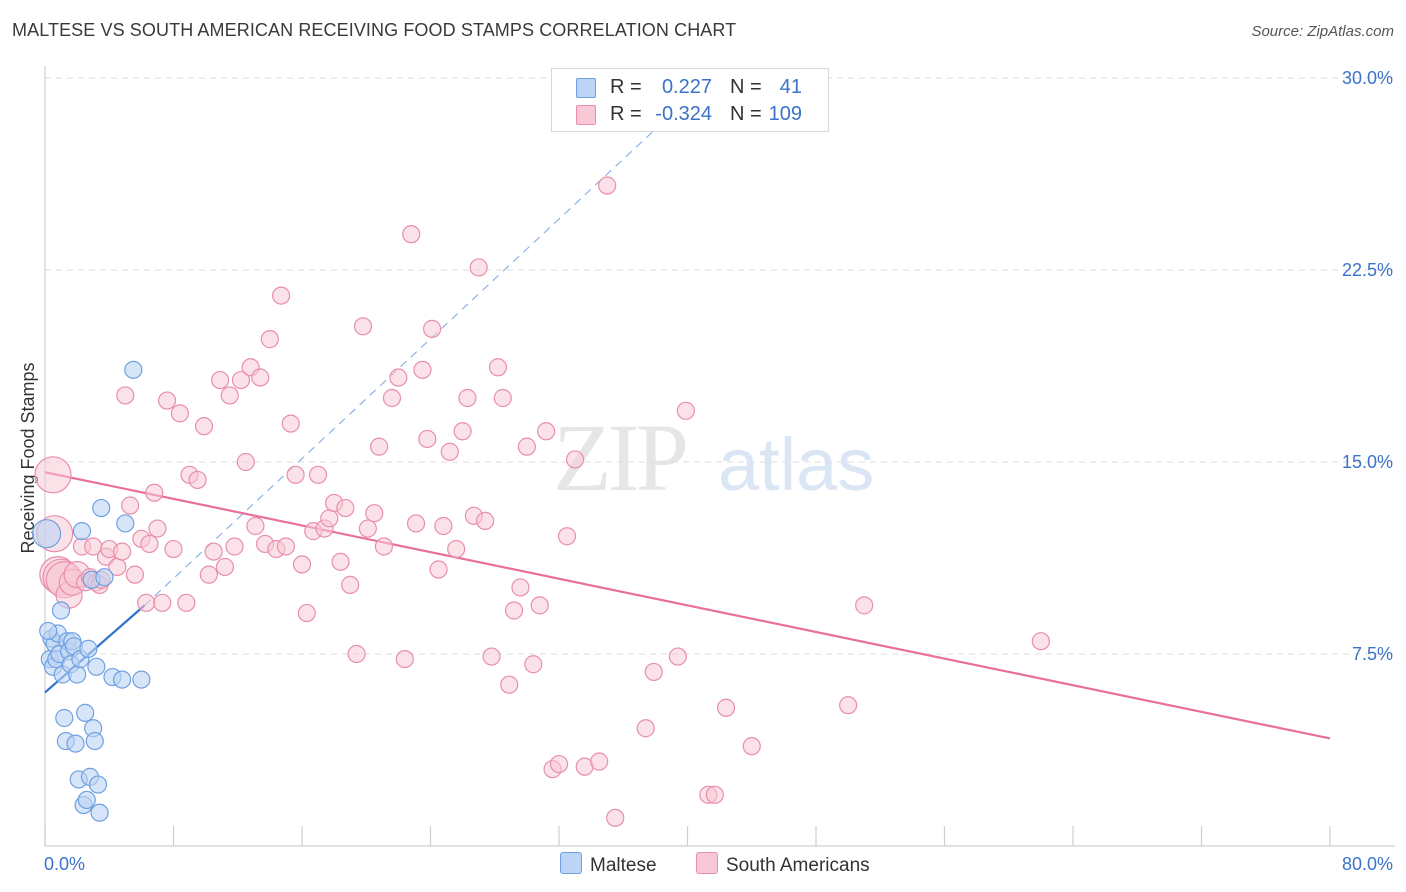 The image size is (1406, 892). Describe the element at coordinates (1322, 31) in the screenshot. I see `chart-source: Source: ZipAtlas.com` at that location.